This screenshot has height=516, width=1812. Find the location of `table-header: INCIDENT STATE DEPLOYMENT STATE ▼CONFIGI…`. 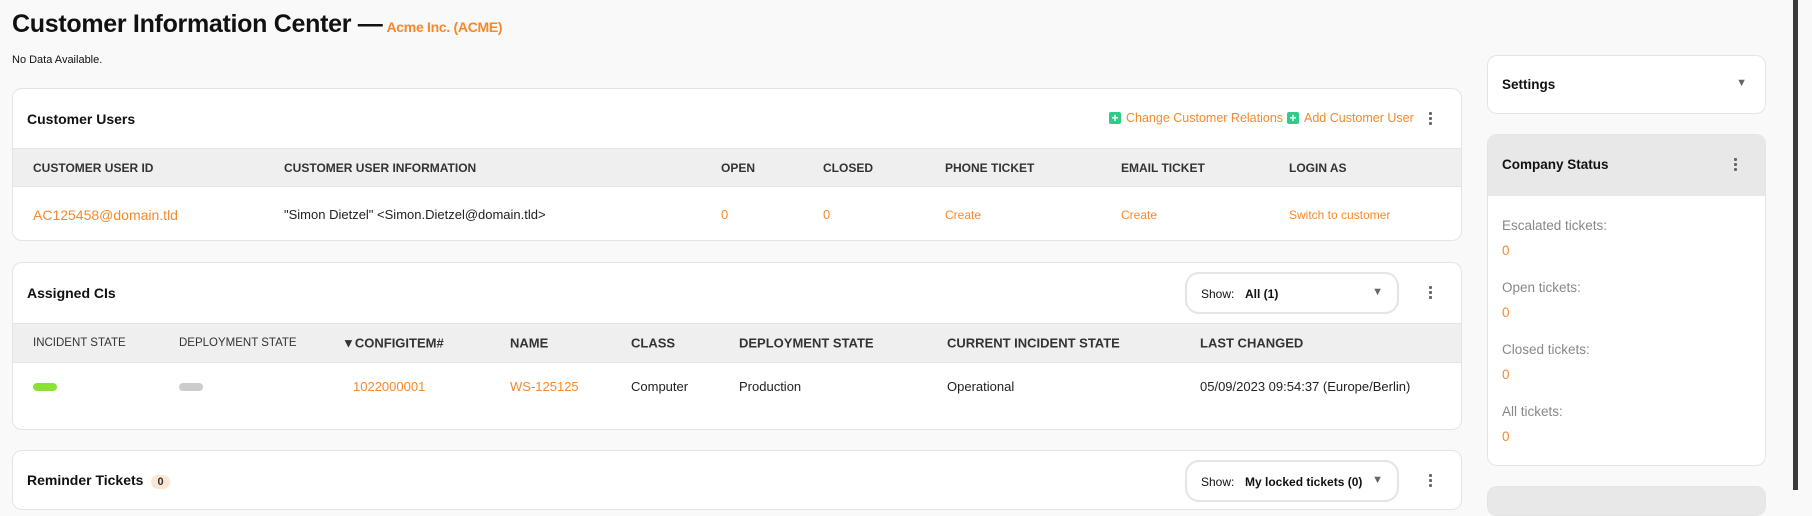

table-header: INCIDENT STATE DEPLOYMENT STATE ▼CONFIGI… is located at coordinates (737, 343).